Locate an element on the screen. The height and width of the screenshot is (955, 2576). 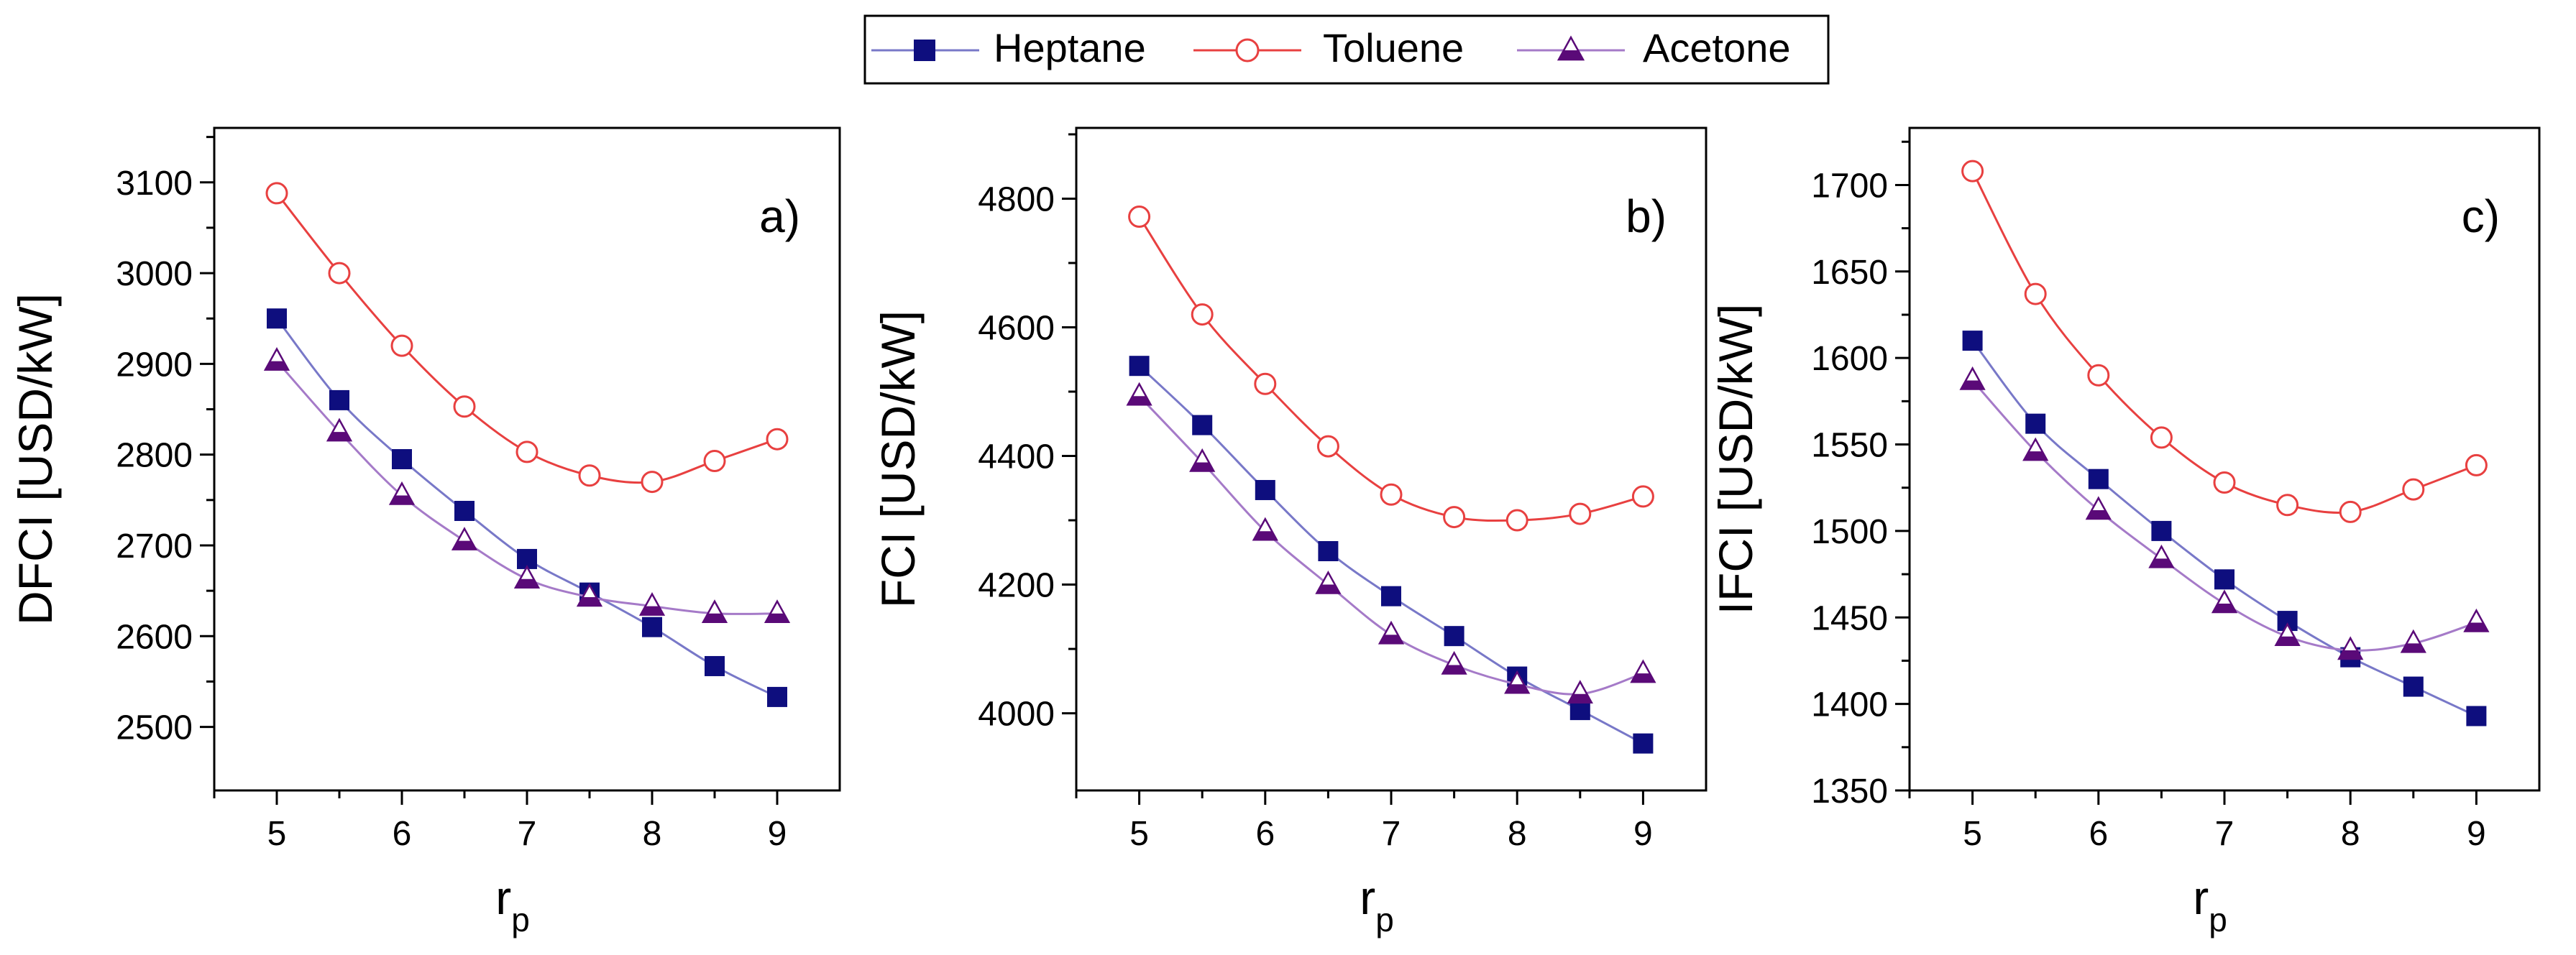
y-tick-label: 1650 is located at coordinates (1849, 273).